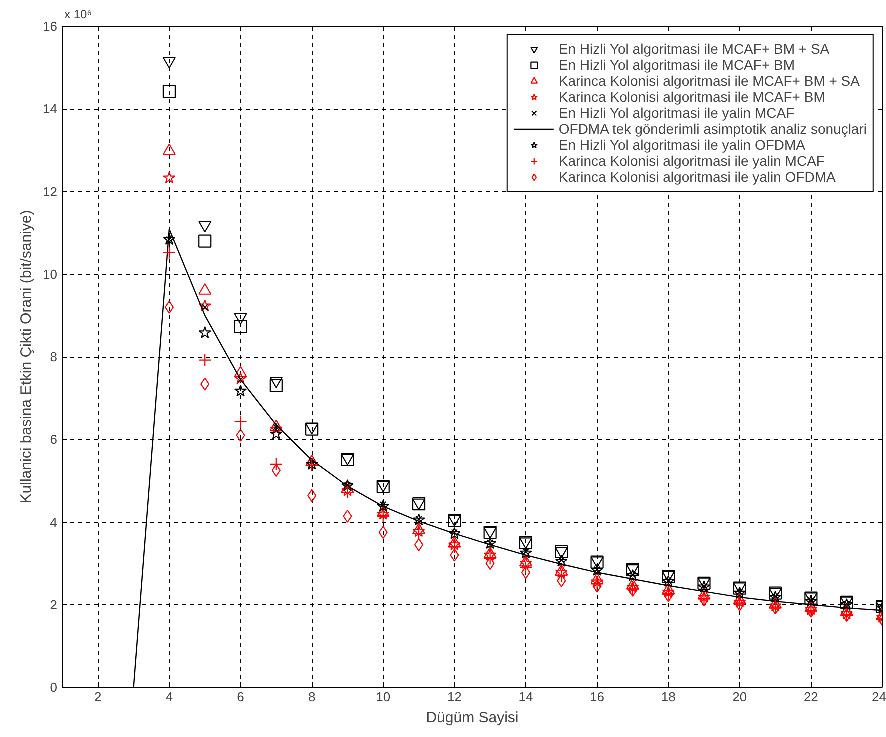 The image size is (886, 737). Describe the element at coordinates (170, 697) in the screenshot. I see `x-tick-label: 4` at that location.